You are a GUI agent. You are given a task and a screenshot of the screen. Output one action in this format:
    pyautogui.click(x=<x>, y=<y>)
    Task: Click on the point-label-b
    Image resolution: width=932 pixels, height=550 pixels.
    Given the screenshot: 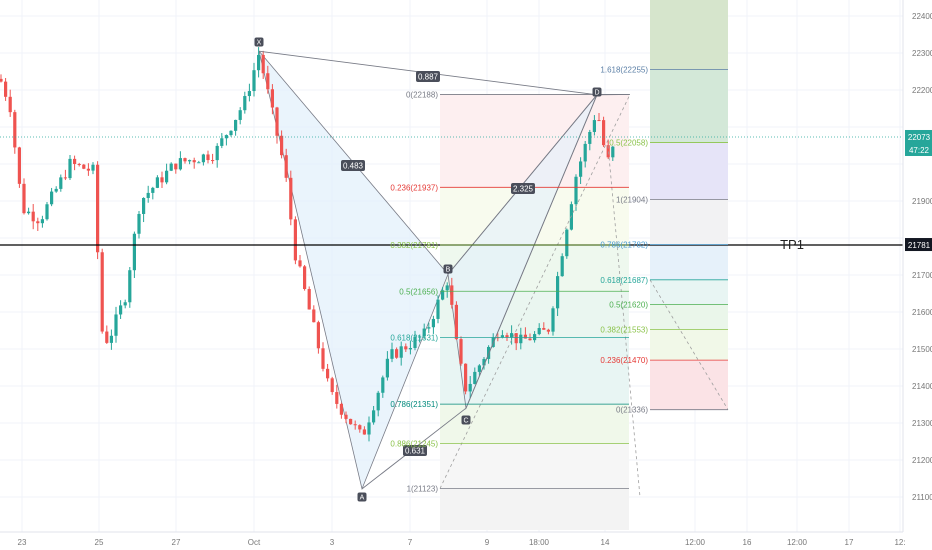 What is the action you would take?
    pyautogui.click(x=448, y=269)
    